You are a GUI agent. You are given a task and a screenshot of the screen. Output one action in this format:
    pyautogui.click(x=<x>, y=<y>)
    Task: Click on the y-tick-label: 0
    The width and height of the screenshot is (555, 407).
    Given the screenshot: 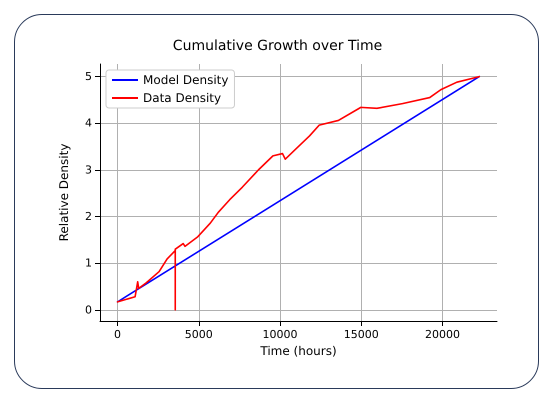 What is the action you would take?
    pyautogui.click(x=88, y=309)
    